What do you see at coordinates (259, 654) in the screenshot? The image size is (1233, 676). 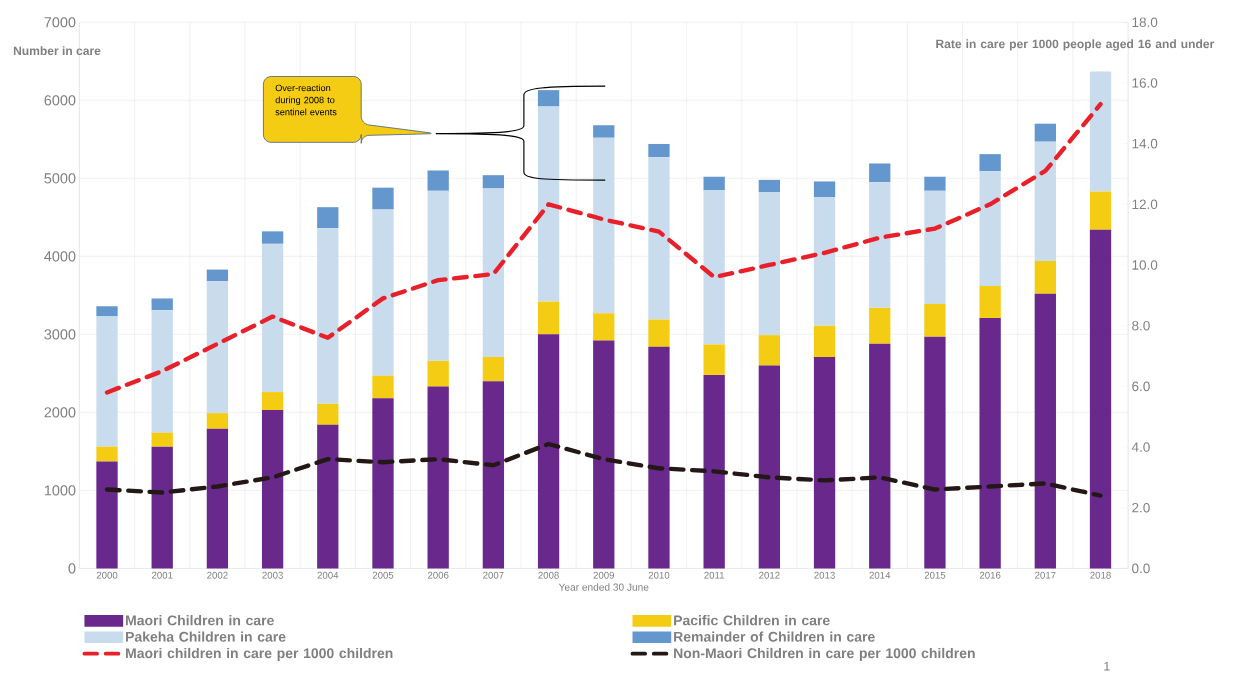 I see `legend-label: Maori children in care per 1000 children` at bounding box center [259, 654].